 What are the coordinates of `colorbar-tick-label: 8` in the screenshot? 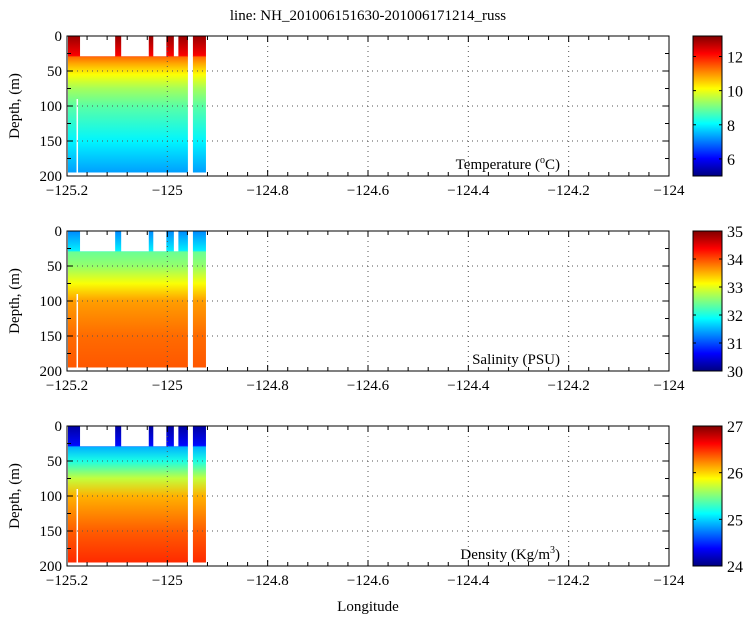 It's located at (731, 126).